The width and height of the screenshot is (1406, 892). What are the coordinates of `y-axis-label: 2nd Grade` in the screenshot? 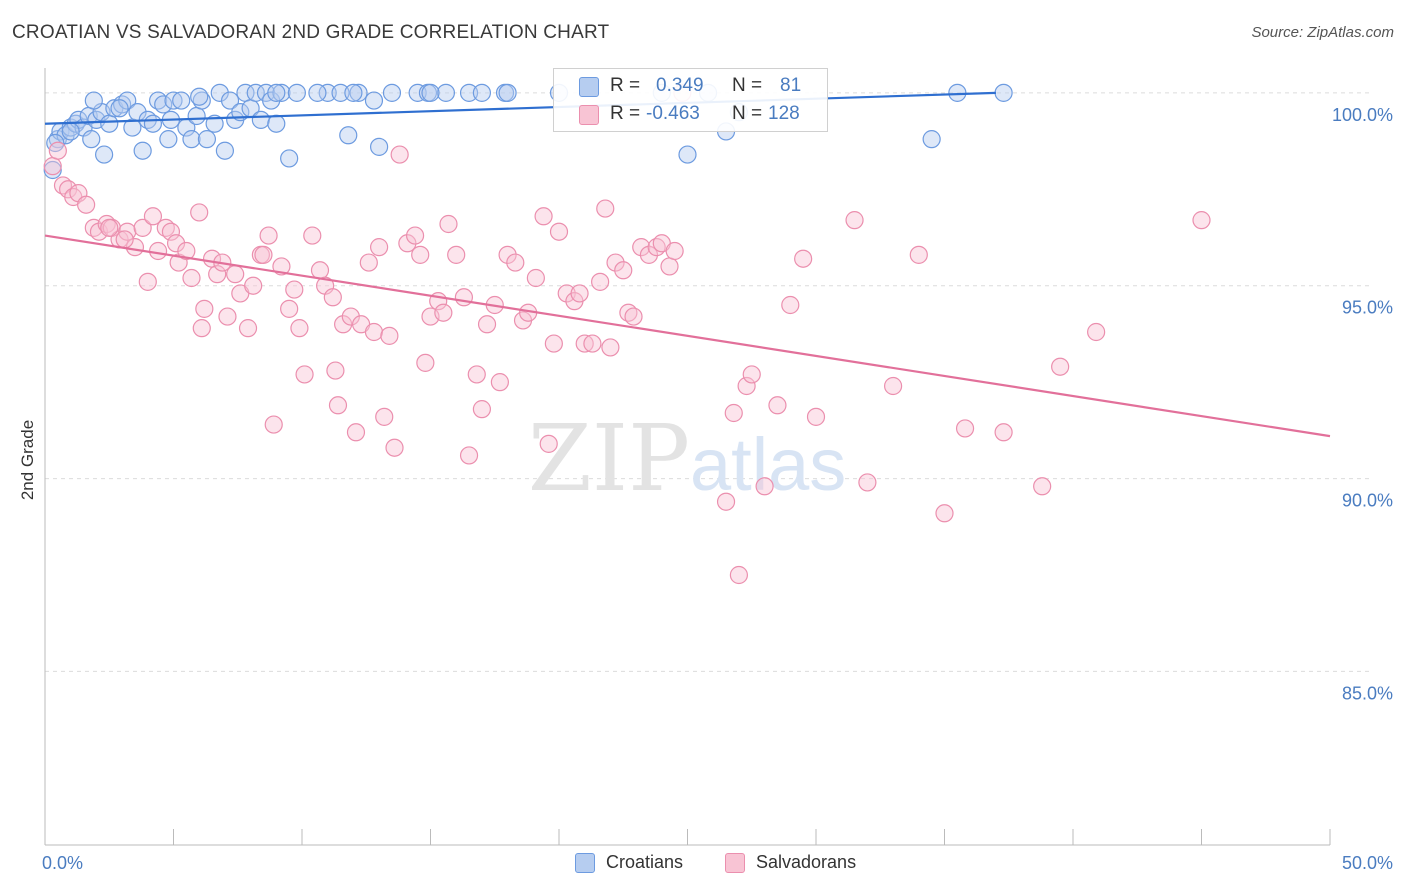 It's located at (27, 460).